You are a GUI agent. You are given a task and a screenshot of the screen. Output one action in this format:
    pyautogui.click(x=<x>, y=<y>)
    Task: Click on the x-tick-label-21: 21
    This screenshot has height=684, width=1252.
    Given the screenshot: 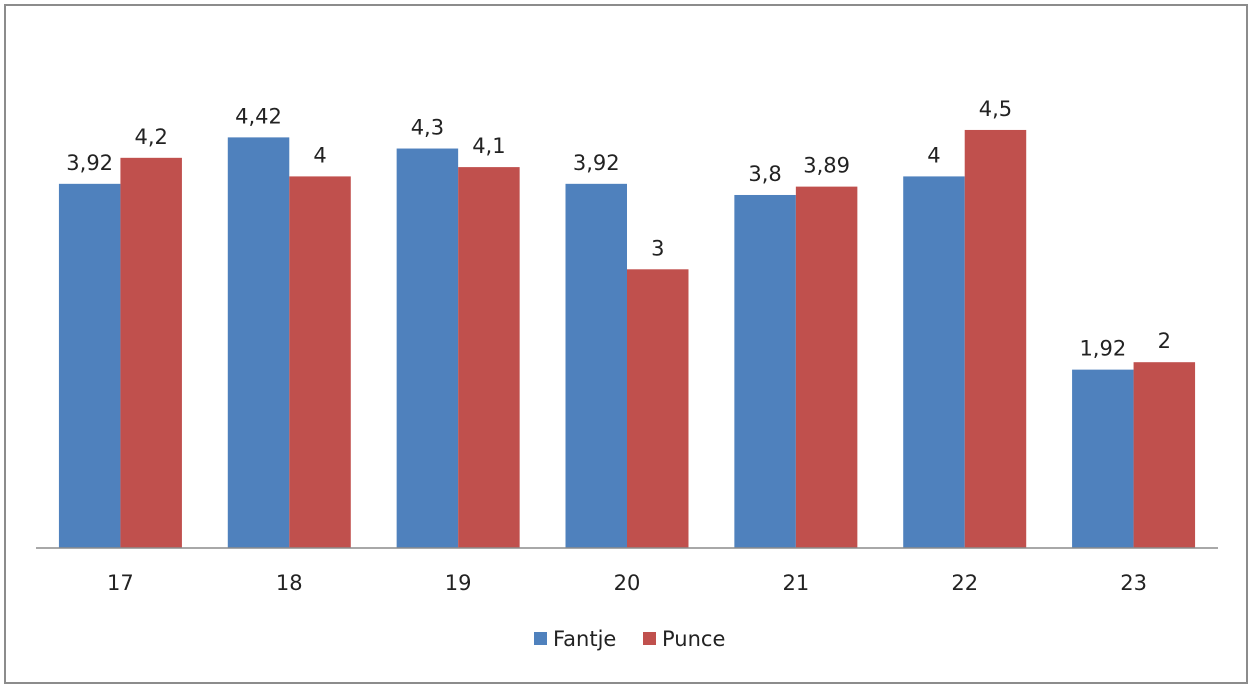 What is the action you would take?
    pyautogui.click(x=795, y=583)
    